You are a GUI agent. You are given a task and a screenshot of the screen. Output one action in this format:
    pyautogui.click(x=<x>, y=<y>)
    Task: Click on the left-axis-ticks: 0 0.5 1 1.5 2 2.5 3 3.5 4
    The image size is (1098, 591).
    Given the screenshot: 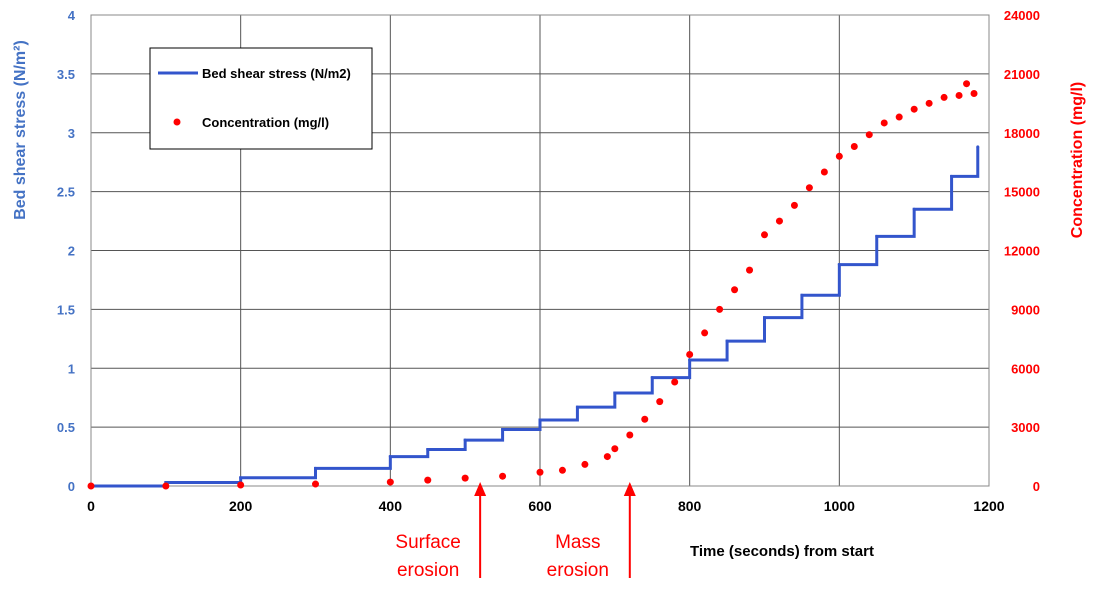 What is the action you would take?
    pyautogui.click(x=66, y=251)
    